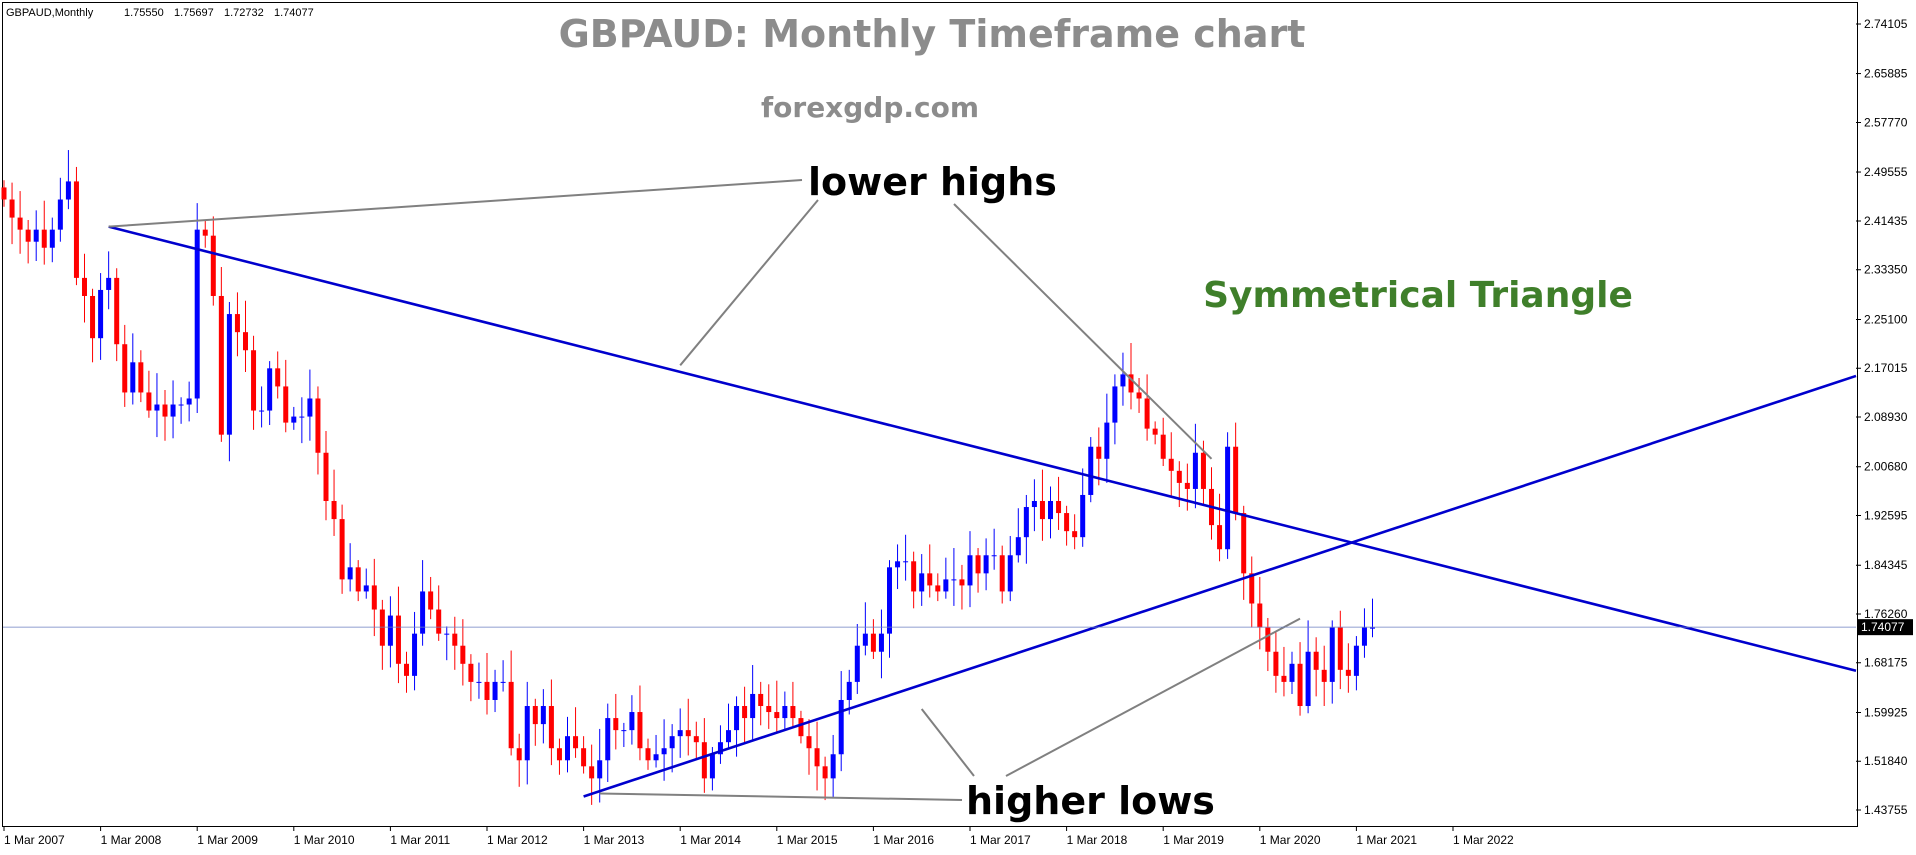  I want to click on x-tick-label: 1 Mar 2008, so click(131, 840).